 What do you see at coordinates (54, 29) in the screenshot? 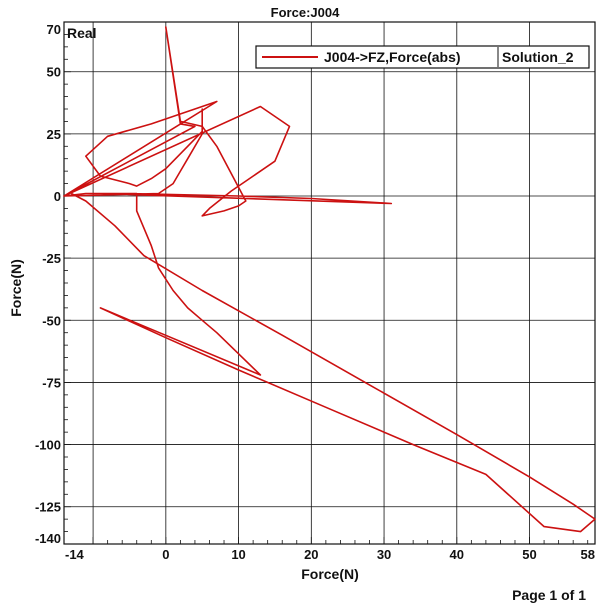
I see `y-tick-label: 70` at bounding box center [54, 29].